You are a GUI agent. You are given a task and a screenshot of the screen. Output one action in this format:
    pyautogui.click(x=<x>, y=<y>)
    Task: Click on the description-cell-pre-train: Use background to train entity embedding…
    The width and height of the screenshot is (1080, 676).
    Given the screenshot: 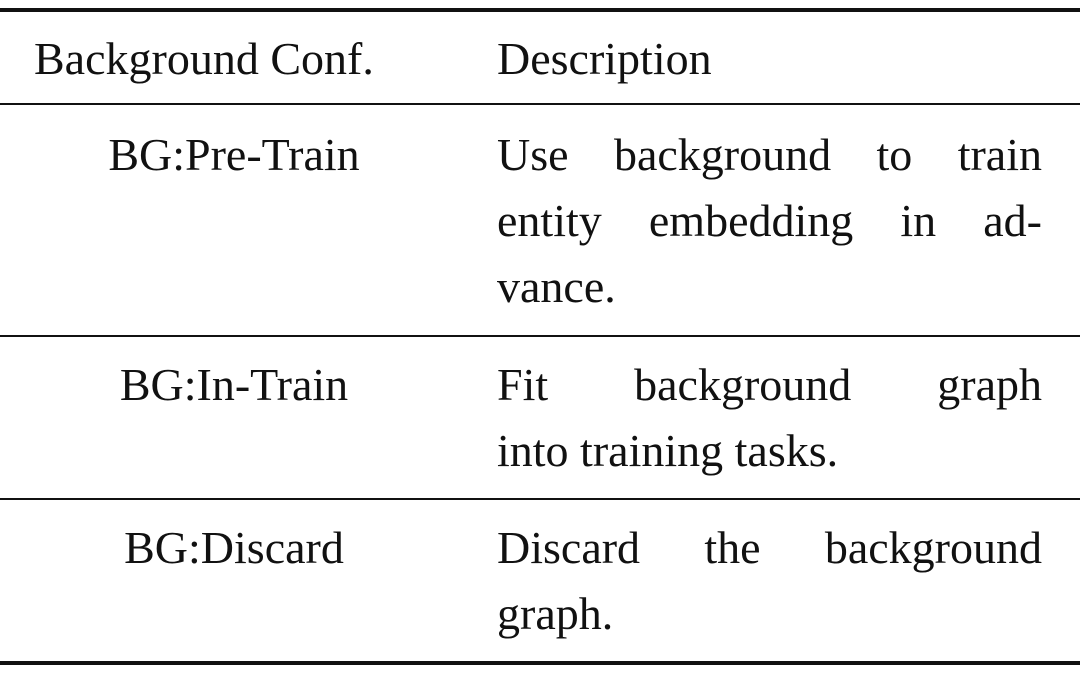 What is the action you would take?
    pyautogui.click(x=769, y=221)
    